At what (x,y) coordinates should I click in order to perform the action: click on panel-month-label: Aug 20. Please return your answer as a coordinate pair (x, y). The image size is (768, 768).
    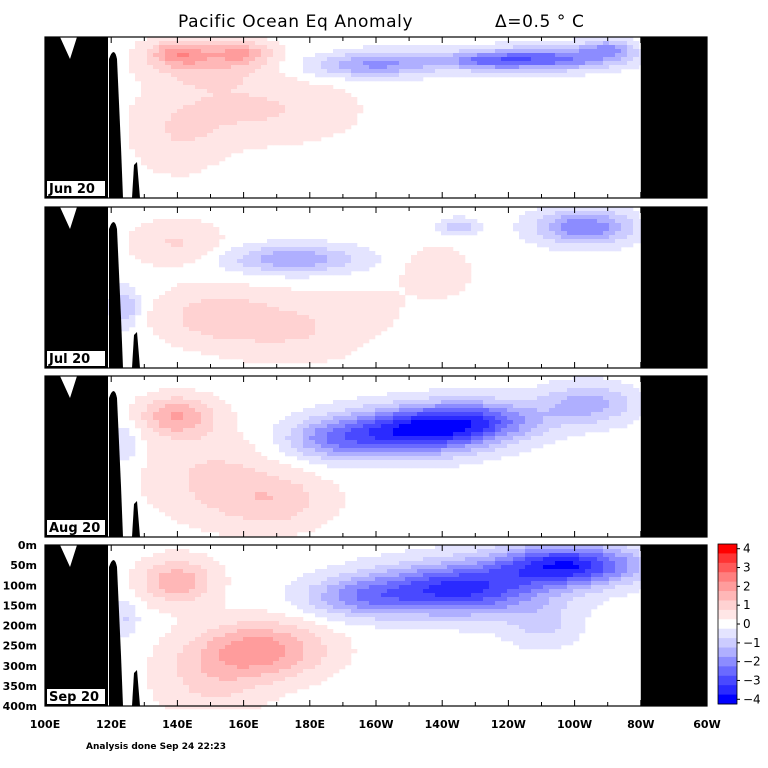
    Looking at the image, I should click on (74, 528).